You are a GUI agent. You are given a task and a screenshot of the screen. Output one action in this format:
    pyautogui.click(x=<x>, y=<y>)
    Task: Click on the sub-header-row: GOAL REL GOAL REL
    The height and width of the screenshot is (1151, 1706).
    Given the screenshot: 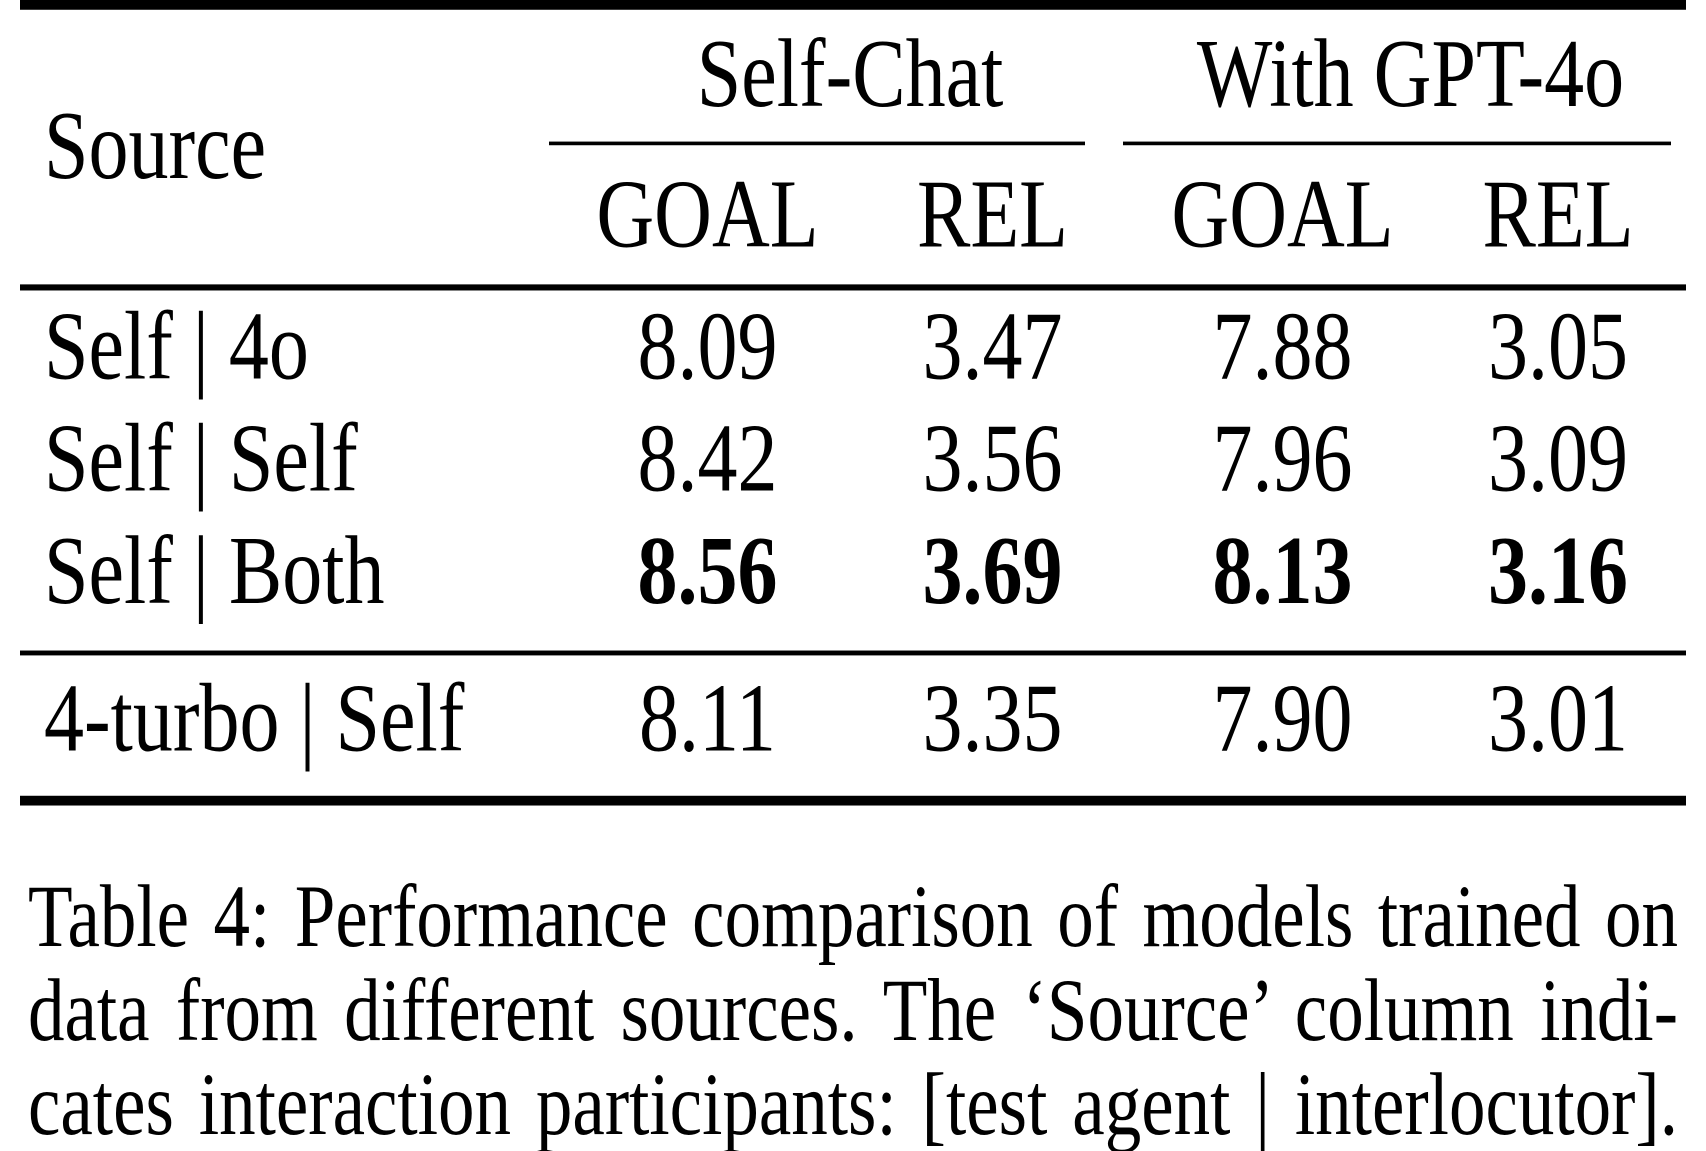 What is the action you would take?
    pyautogui.click(x=853, y=218)
    